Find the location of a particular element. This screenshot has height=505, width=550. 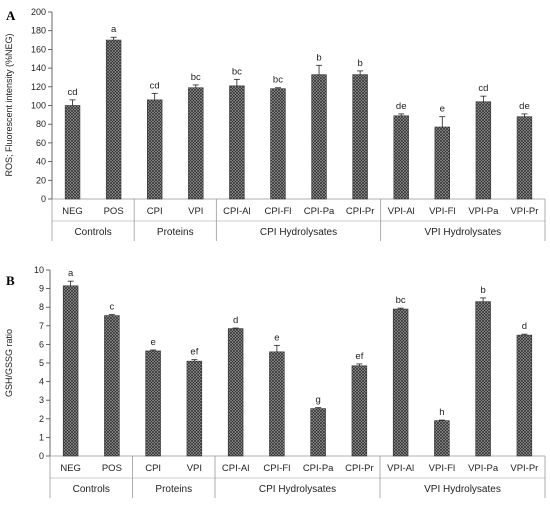

y-tick-label: 8 is located at coordinates (41, 307).